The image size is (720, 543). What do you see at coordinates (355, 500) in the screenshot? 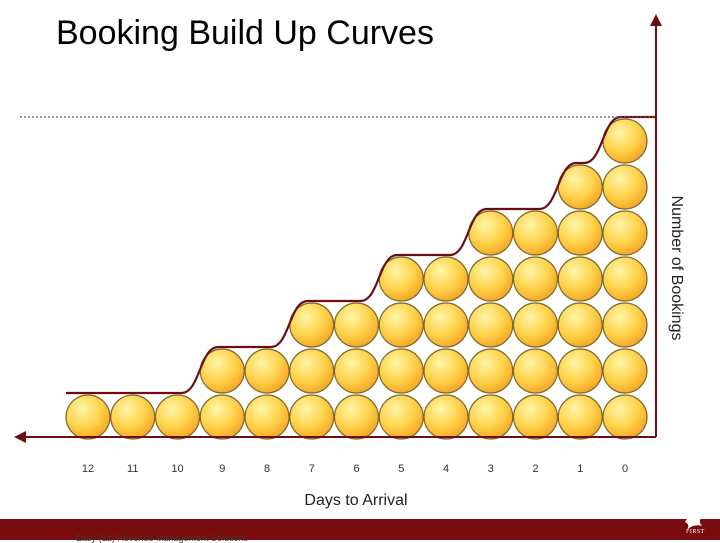
I see `x-axis-label: Days to Arrival` at bounding box center [355, 500].